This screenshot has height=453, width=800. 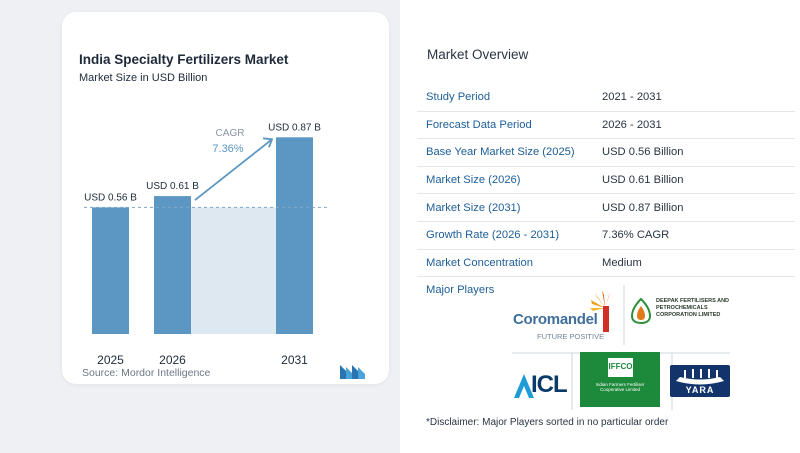 I want to click on overview-row-value: USD 0.61 Billion, so click(x=643, y=180).